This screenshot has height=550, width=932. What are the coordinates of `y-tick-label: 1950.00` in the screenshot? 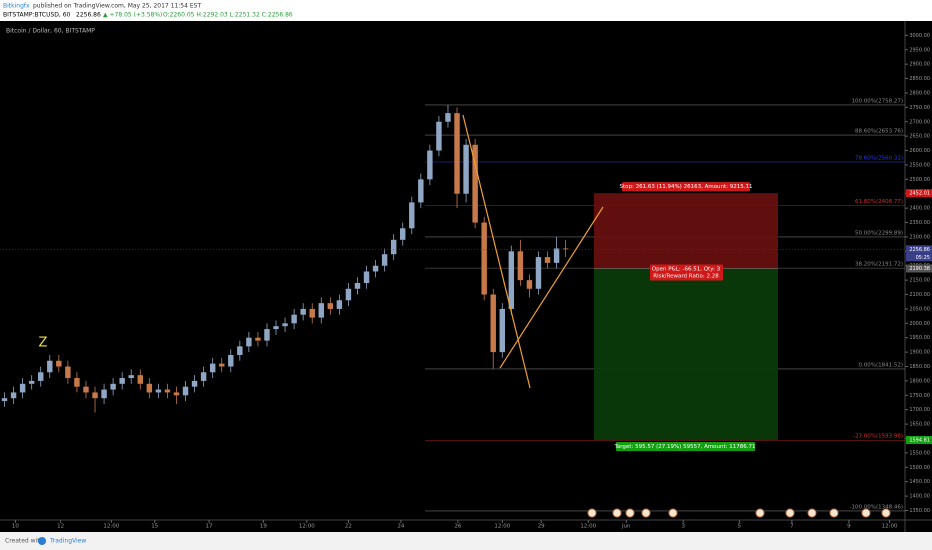 It's located at (919, 338).